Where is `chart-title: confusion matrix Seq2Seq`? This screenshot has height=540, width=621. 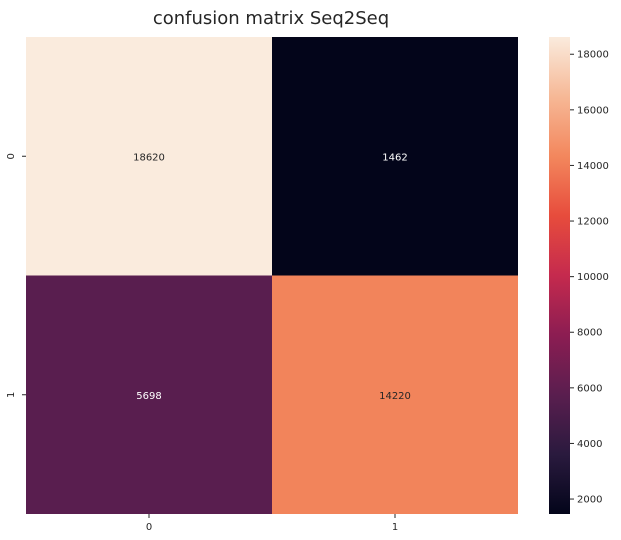 chart-title: confusion matrix Seq2Seq is located at coordinates (271, 18).